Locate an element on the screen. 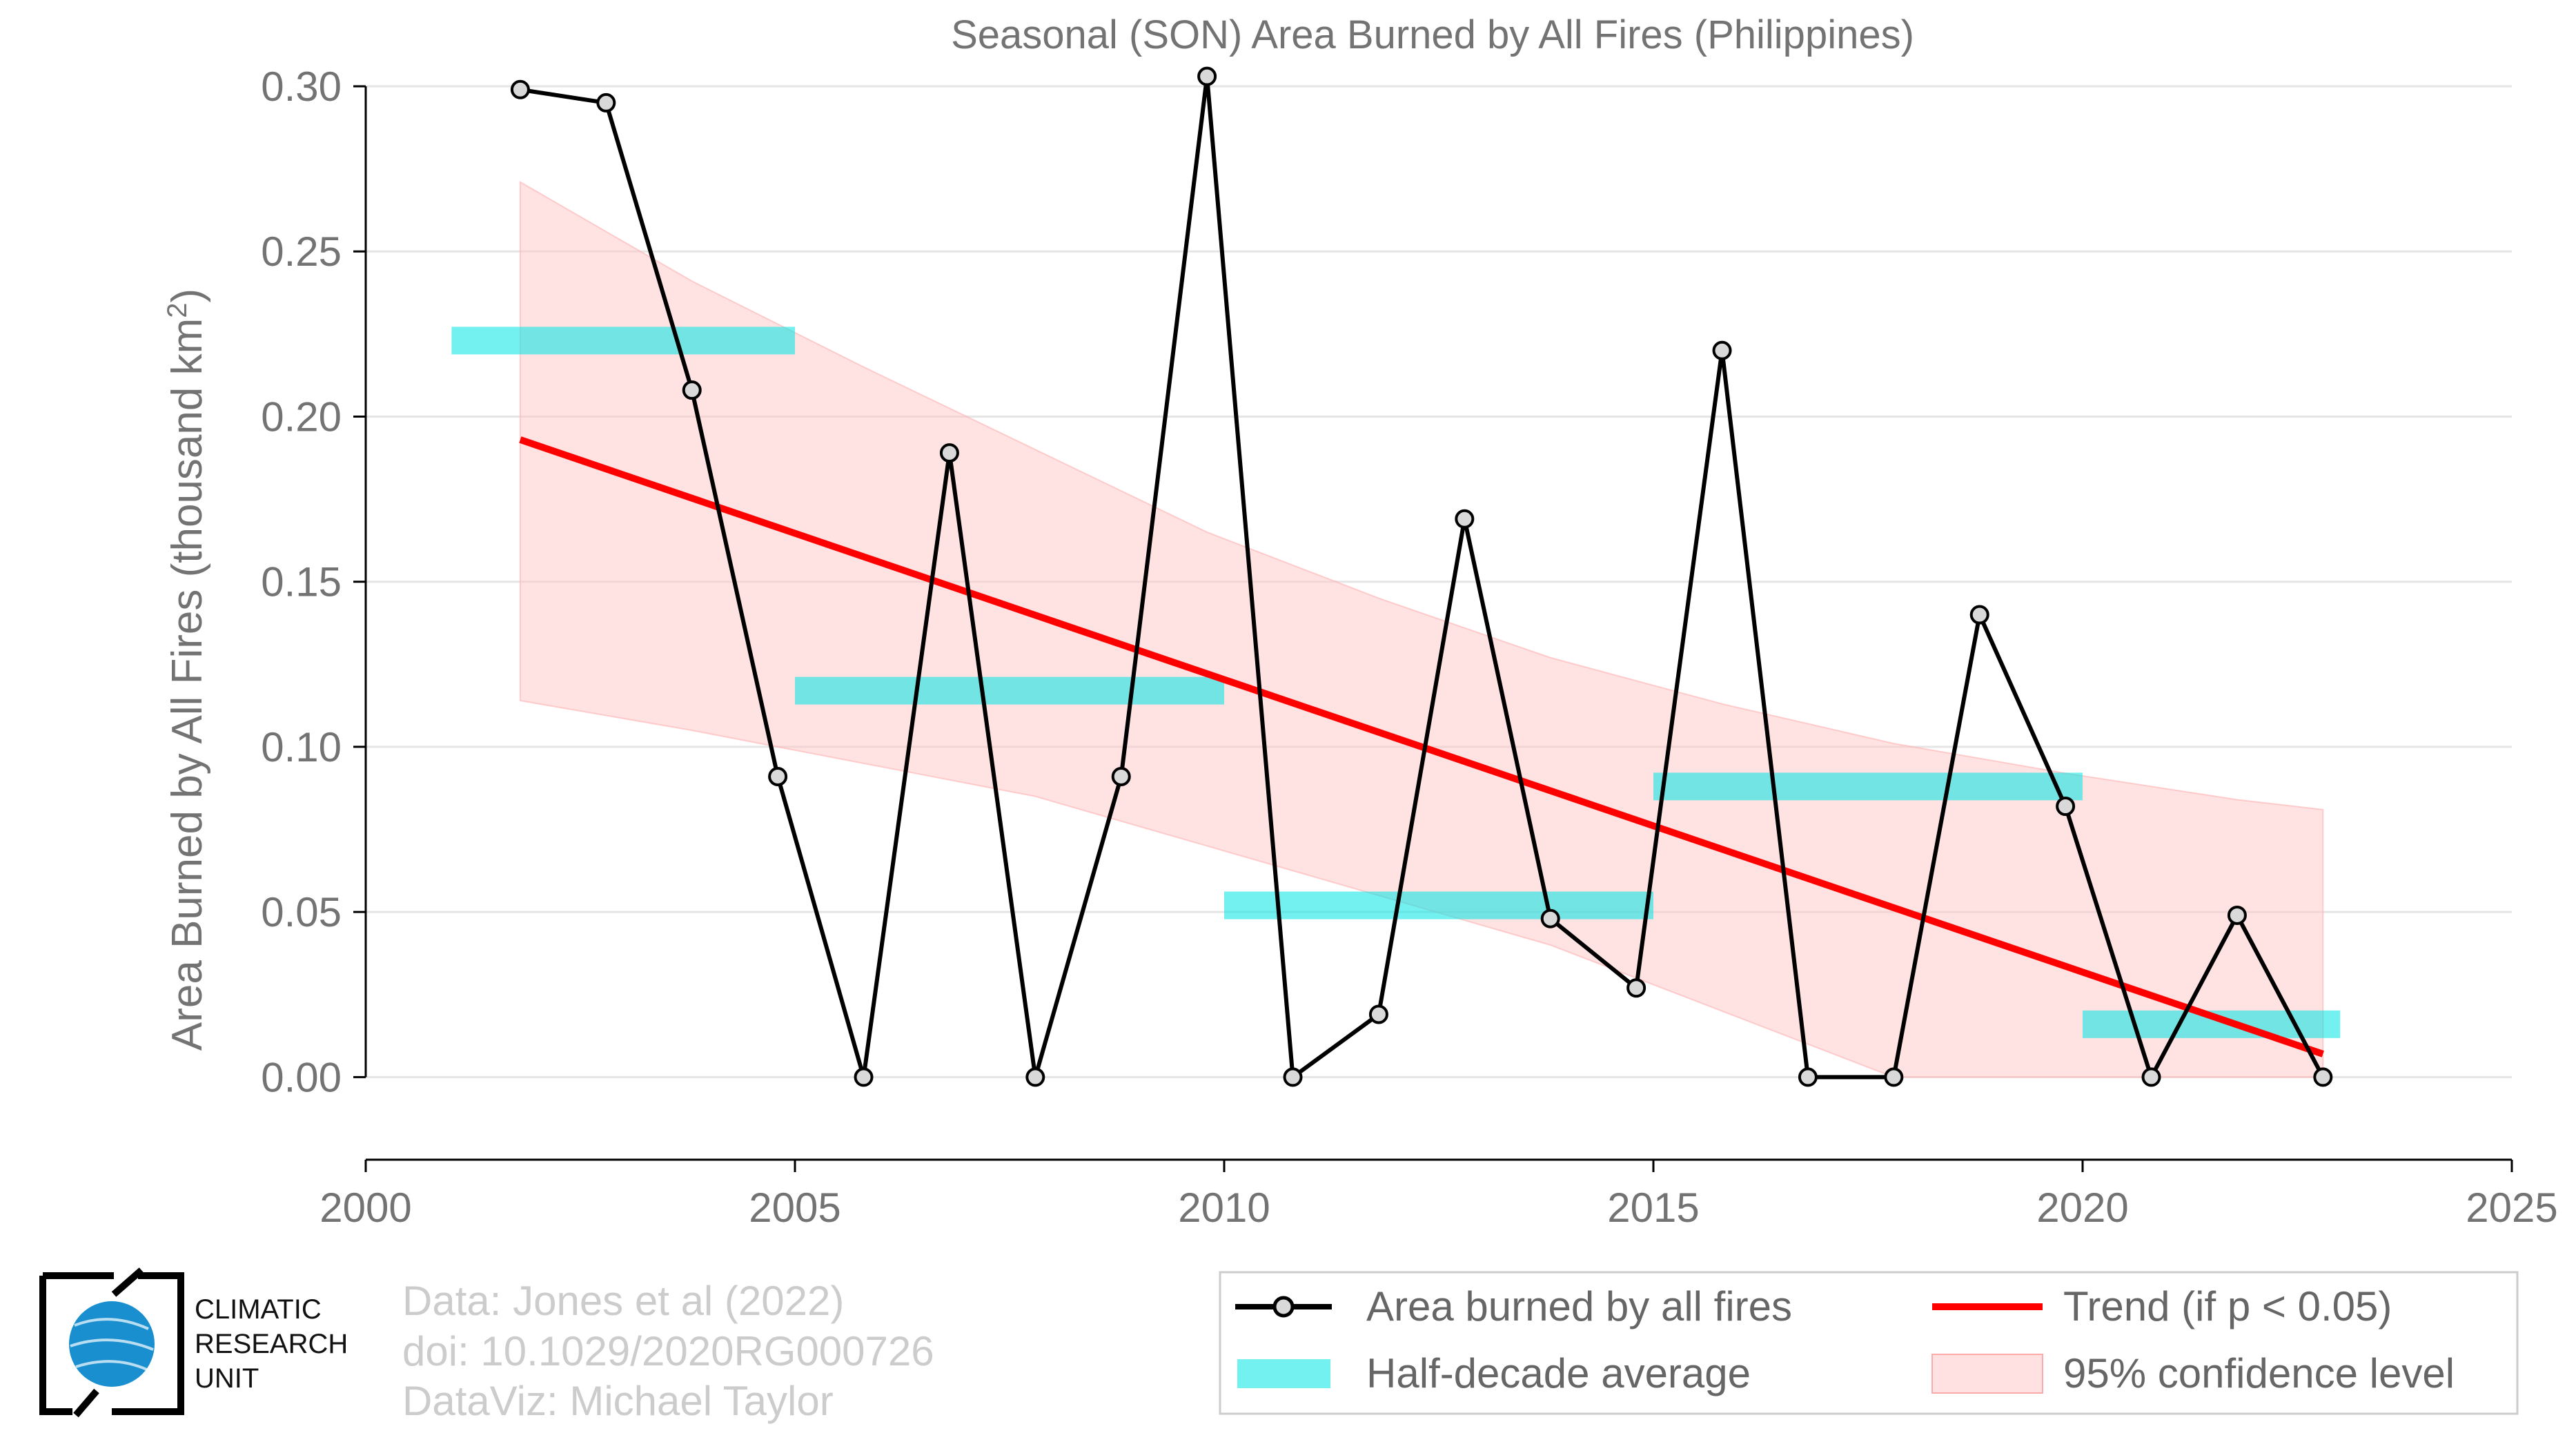 Image resolution: width=2576 pixels, height=1451 pixels. legend-confidence-swatch is located at coordinates (1987, 1374).